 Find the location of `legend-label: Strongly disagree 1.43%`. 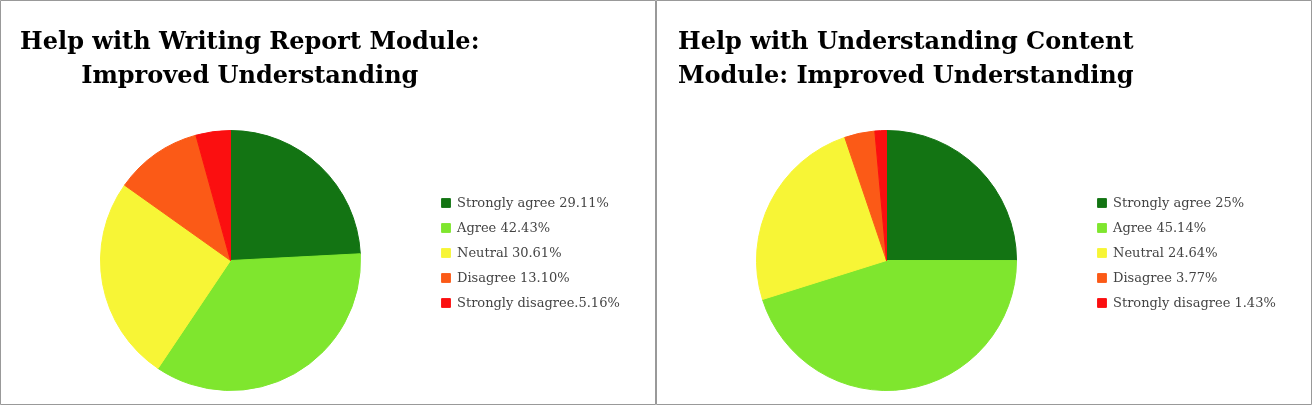

legend-label: Strongly disagree 1.43% is located at coordinates (1194, 302).